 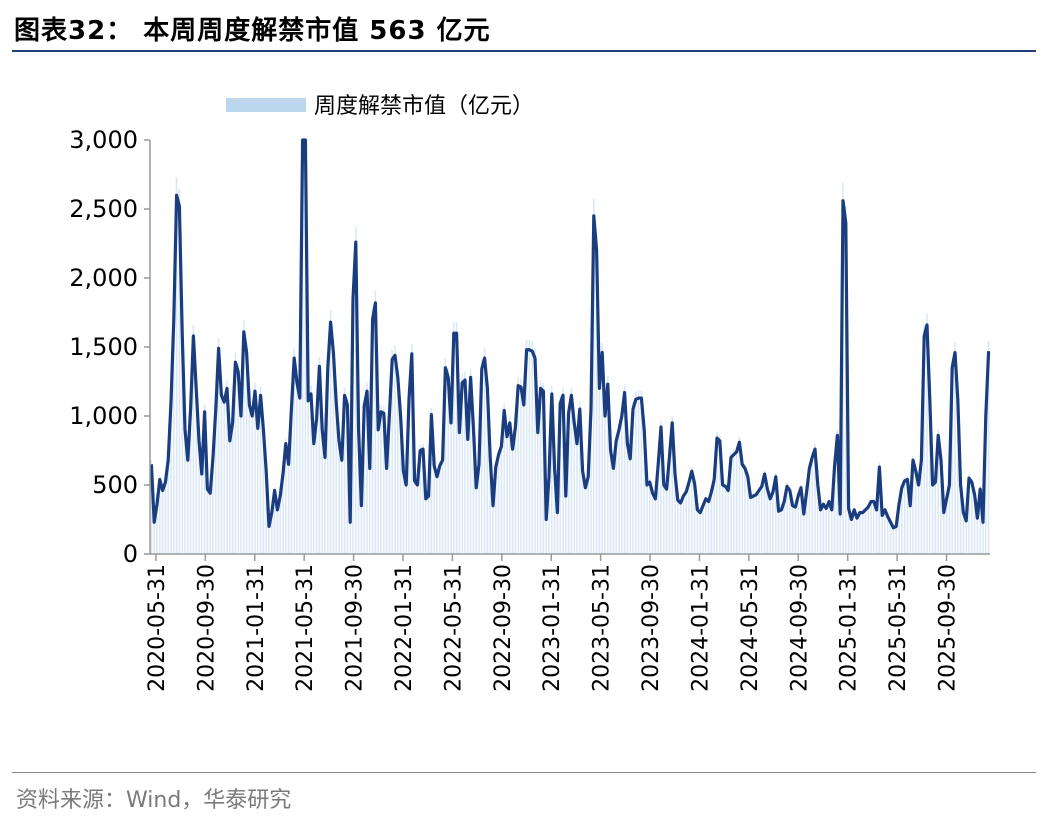 What do you see at coordinates (154, 800) in the screenshot?
I see `source-note: 资料来源：Wind，华泰研究` at bounding box center [154, 800].